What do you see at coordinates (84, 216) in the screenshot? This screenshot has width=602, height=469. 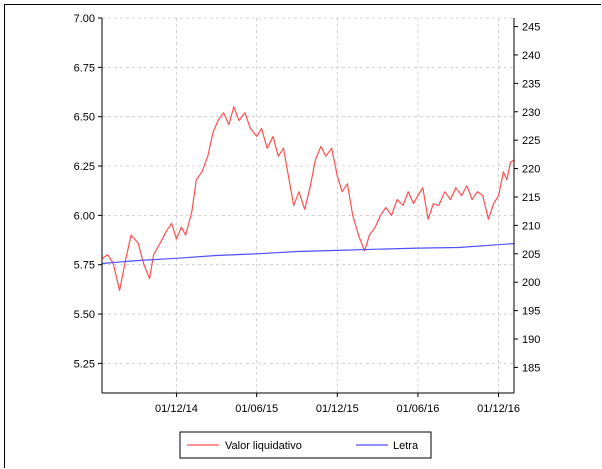 I see `y-left-tick-label: 6.00` at bounding box center [84, 216].